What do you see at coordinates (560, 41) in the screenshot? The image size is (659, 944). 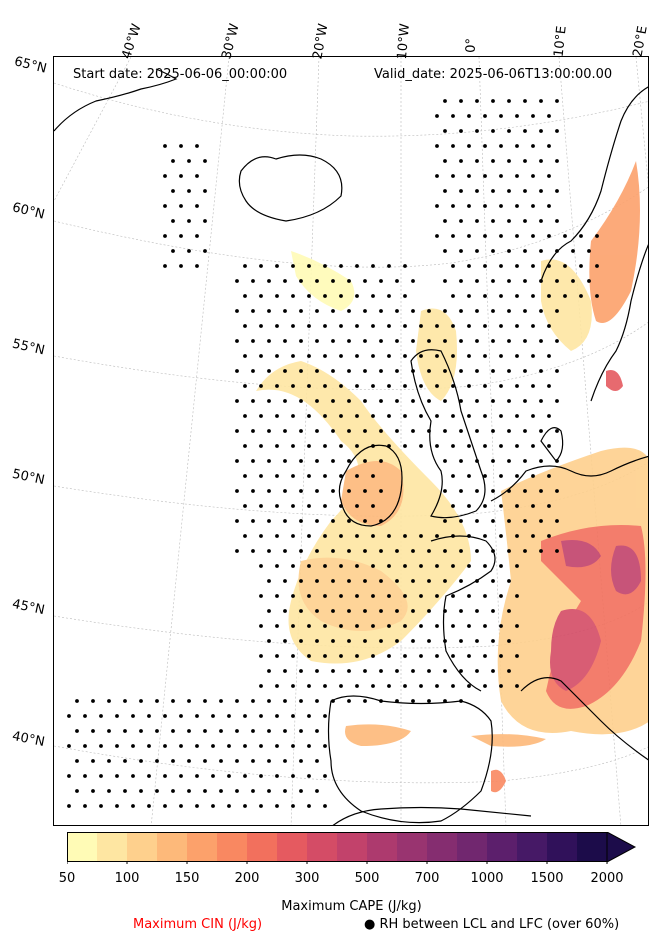 I see `lon-label-10e: 10°E` at bounding box center [560, 41].